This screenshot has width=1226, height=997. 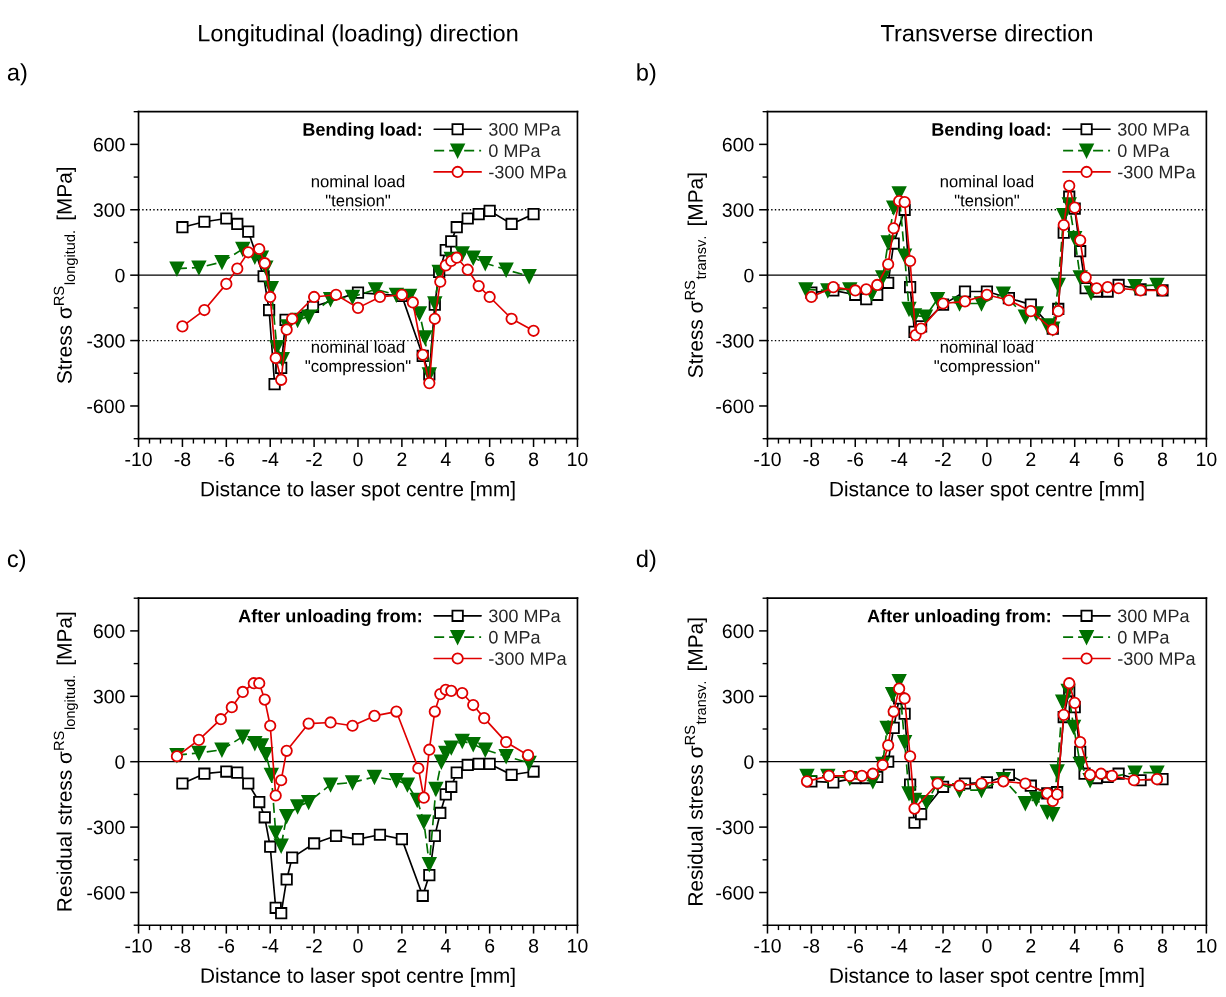 I want to click on text: Longitudinal (loading) direction, so click(x=358, y=35).